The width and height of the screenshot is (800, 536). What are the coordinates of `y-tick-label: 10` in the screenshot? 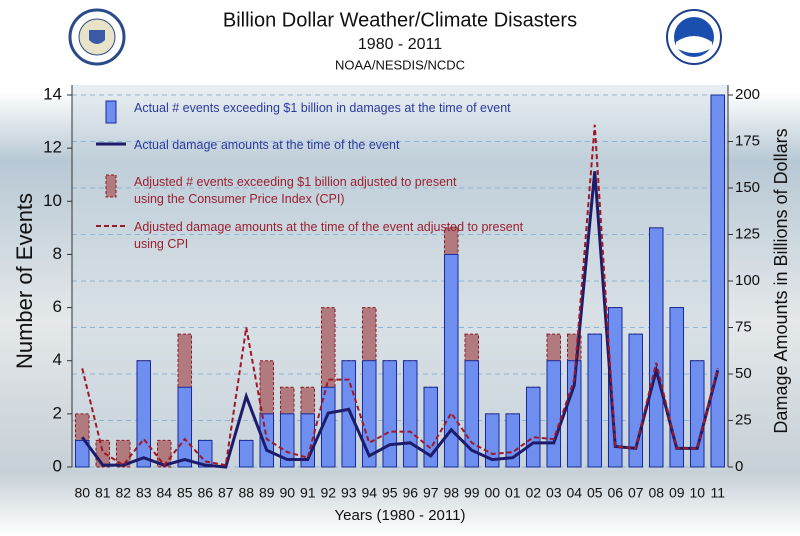 It's located at (52, 200).